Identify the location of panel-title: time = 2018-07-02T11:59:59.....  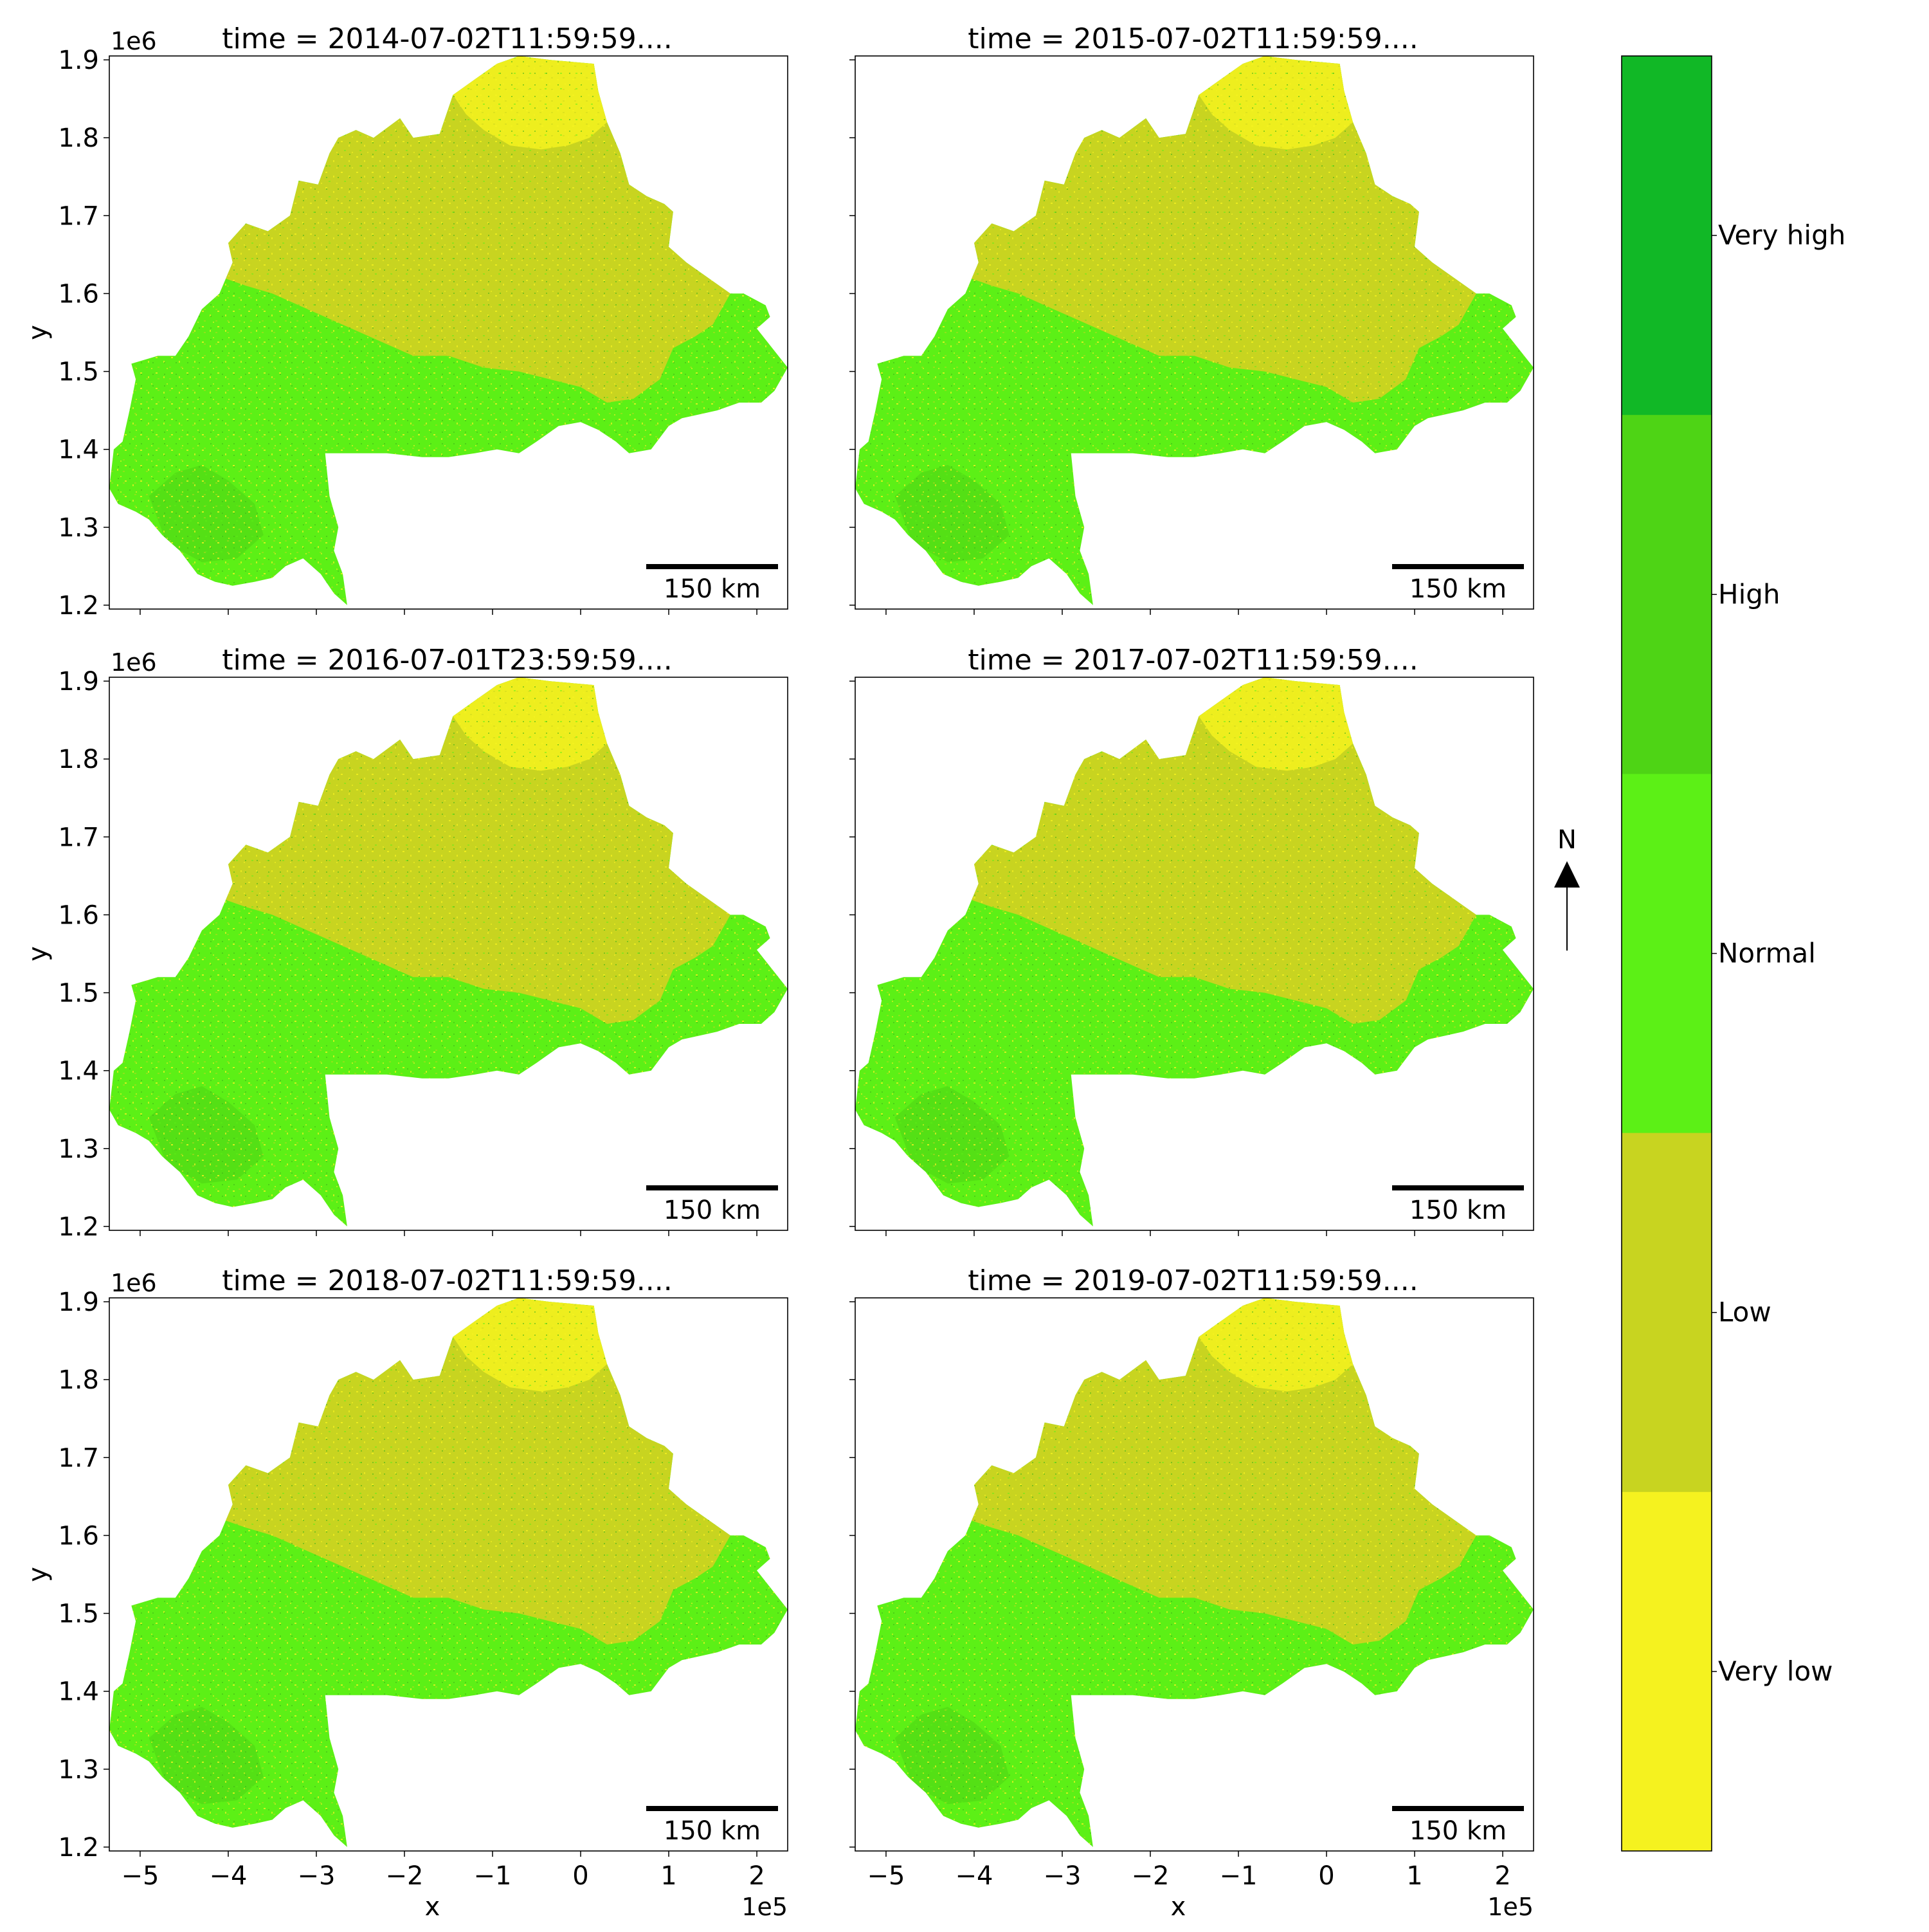
(447, 1280).